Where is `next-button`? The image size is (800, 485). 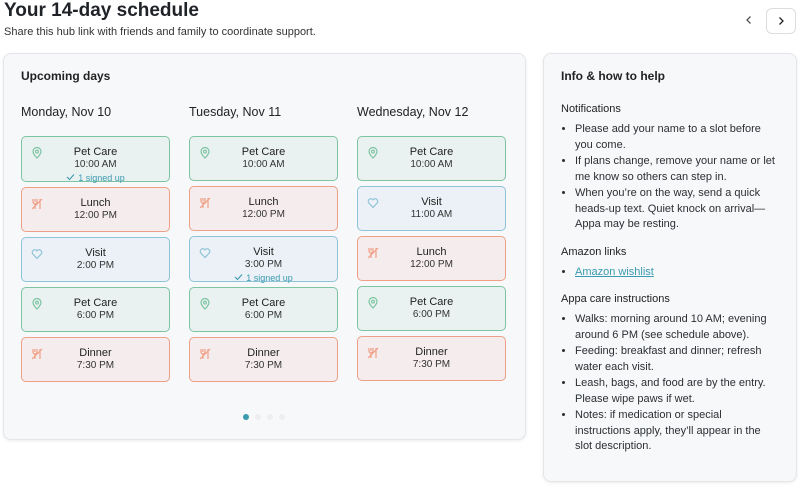
next-button is located at coordinates (781, 21).